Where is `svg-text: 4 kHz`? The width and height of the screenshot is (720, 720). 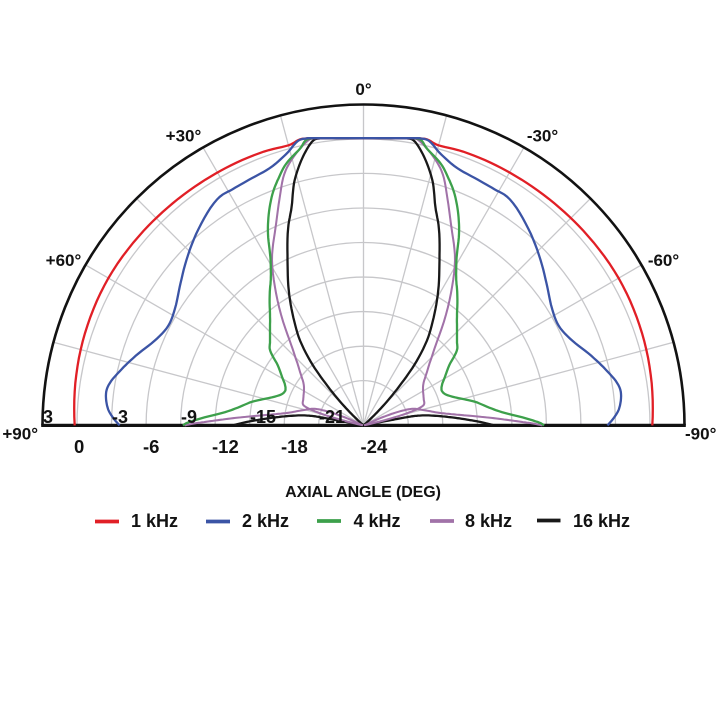
svg-text: 4 kHz is located at coordinates (377, 521).